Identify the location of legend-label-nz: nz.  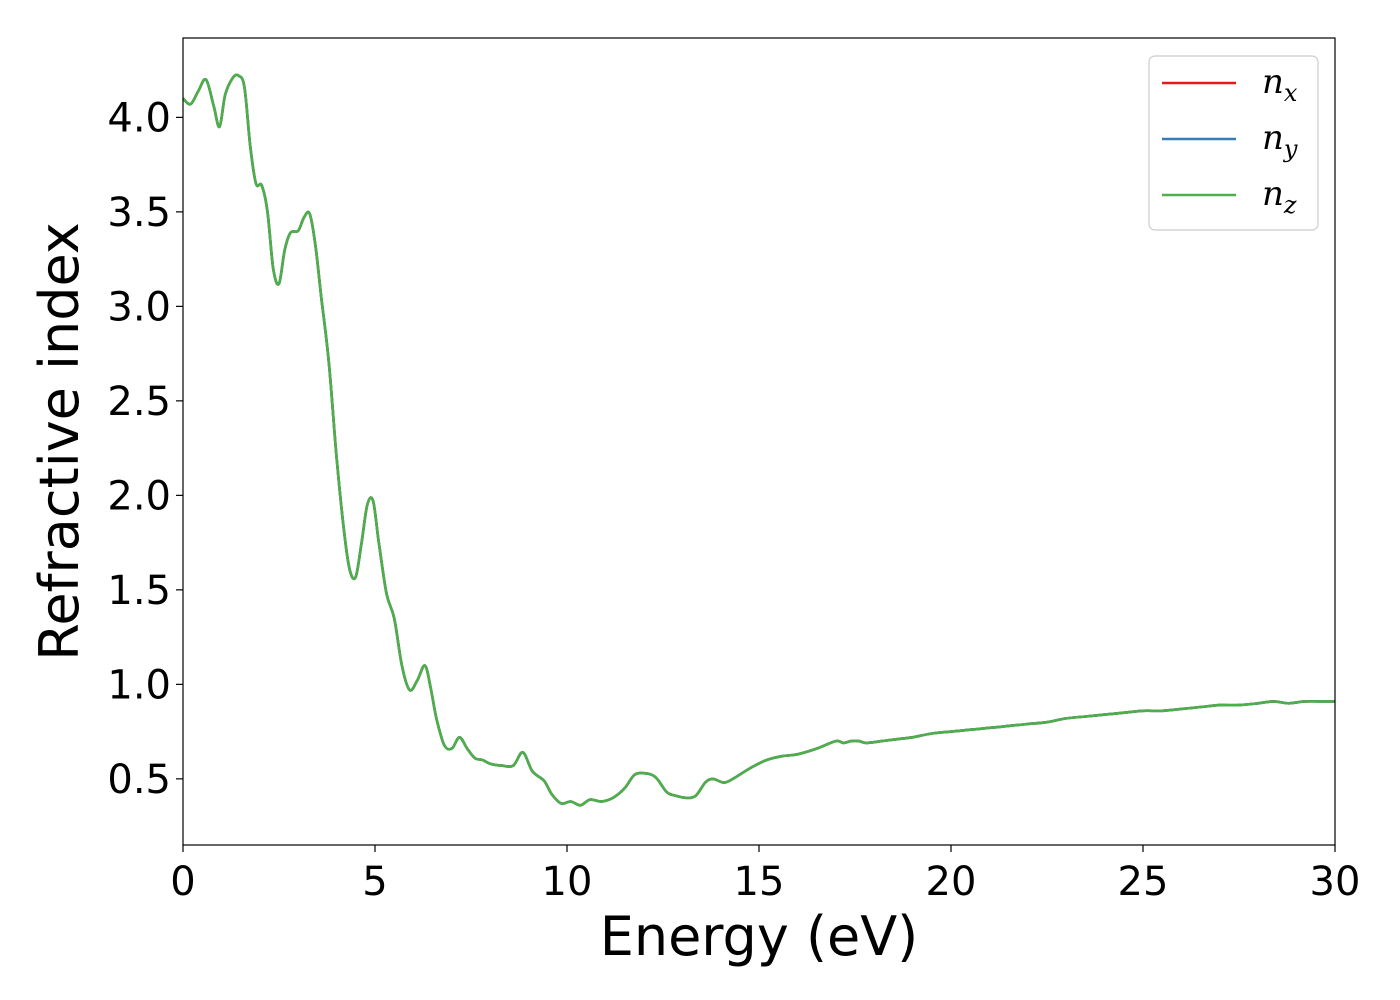
(1279, 196).